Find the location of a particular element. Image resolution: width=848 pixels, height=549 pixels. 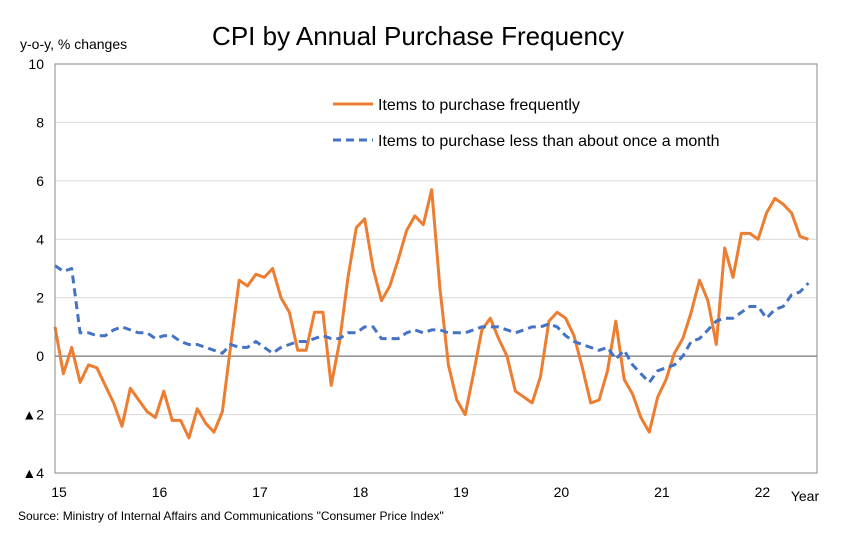

chart-title: CPI by Annual Purchase Frequency is located at coordinates (418, 36).